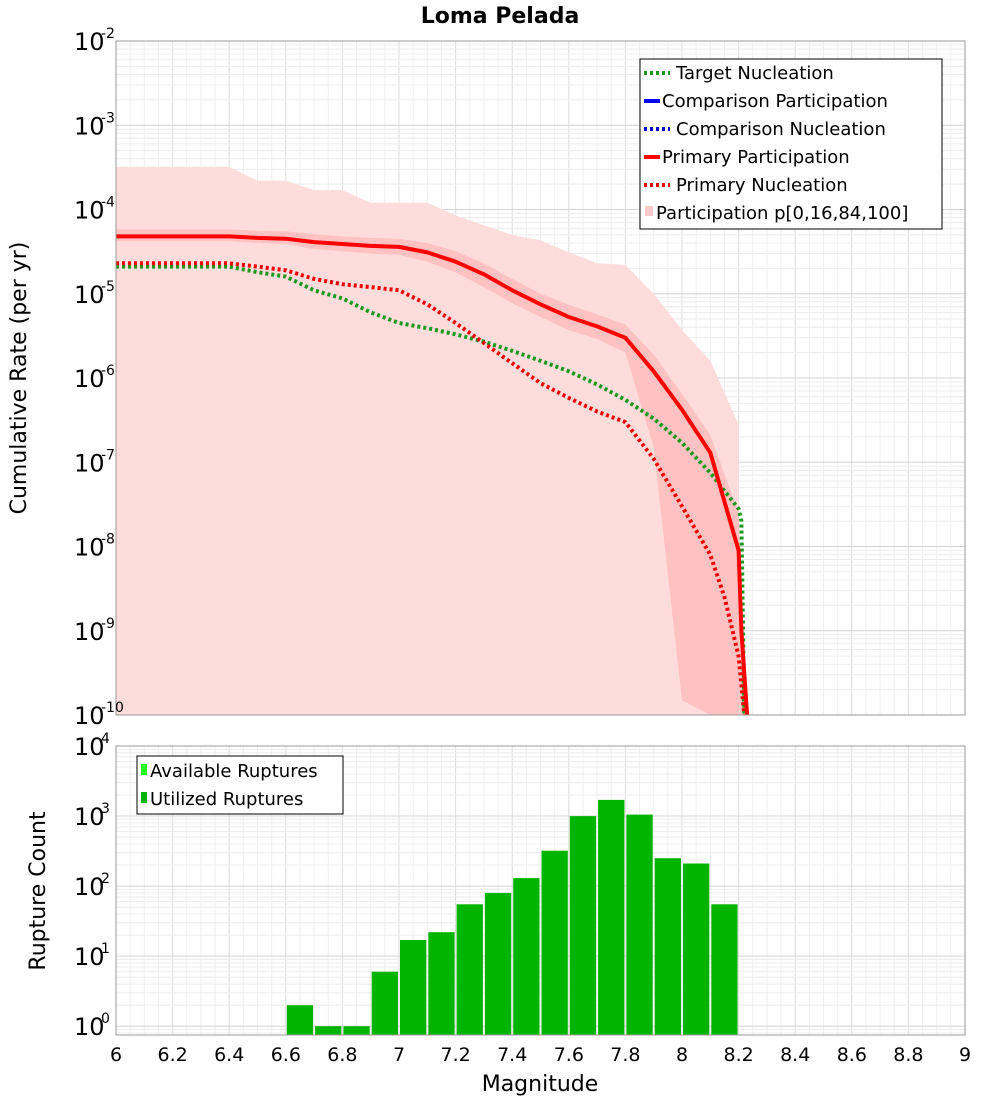 This screenshot has height=1100, width=1000. What do you see at coordinates (226, 799) in the screenshot?
I see `legend-label-utilized-ruptures: Utilized Ruptures` at bounding box center [226, 799].